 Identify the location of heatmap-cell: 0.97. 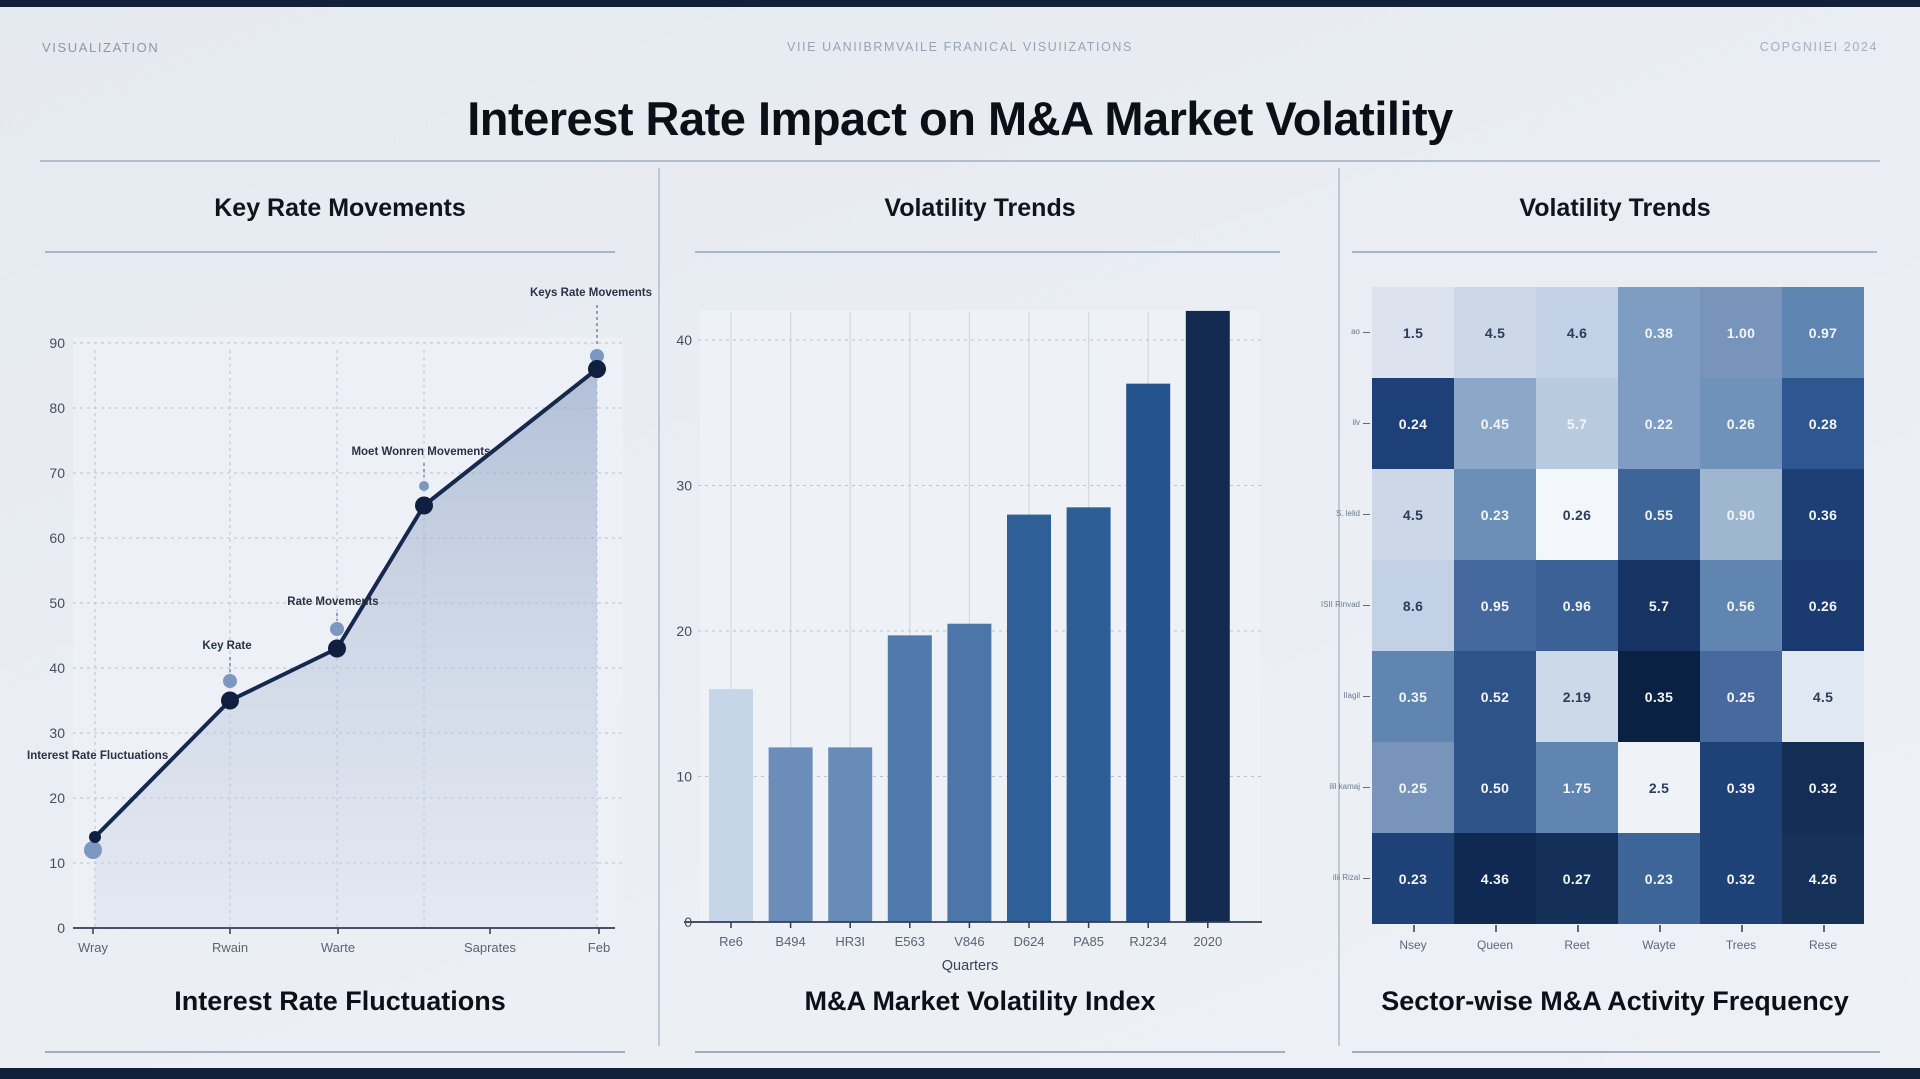
(1823, 332).